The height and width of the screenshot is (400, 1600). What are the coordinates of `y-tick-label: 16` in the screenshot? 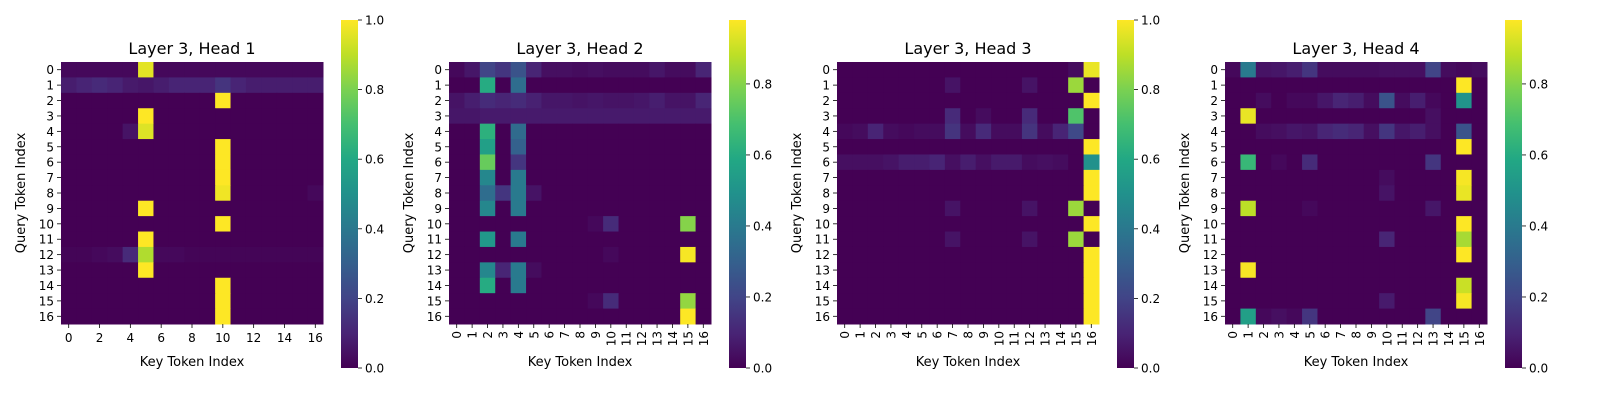 It's located at (46, 317).